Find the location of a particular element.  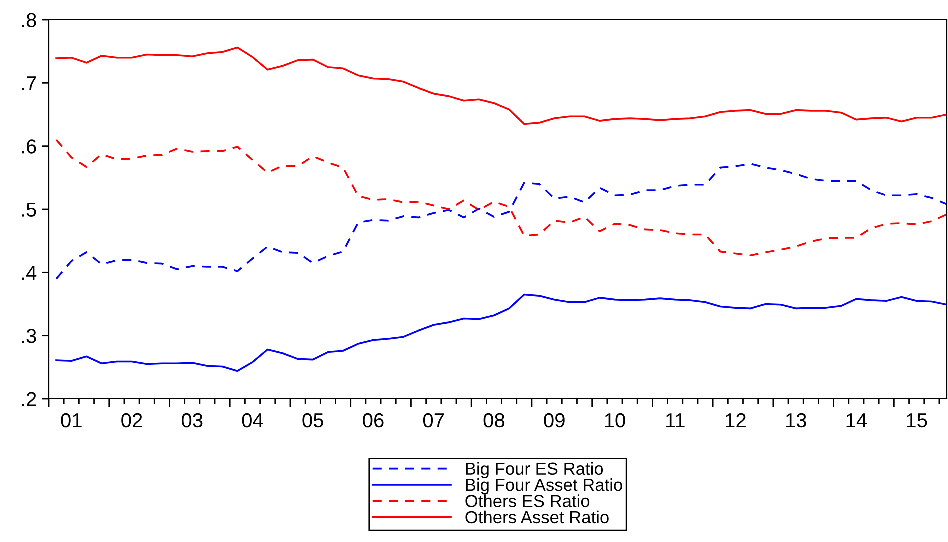

x-tick-label: 12 is located at coordinates (736, 420).